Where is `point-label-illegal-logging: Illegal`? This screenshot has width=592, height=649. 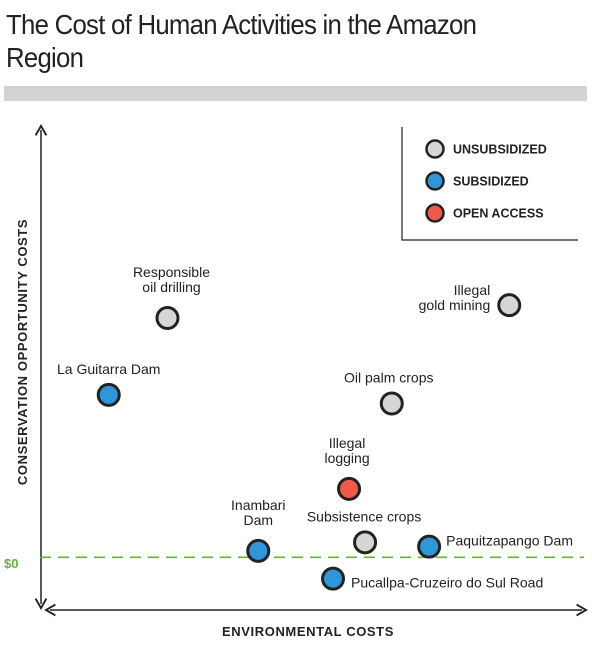
point-label-illegal-logging: Illegal is located at coordinates (347, 443).